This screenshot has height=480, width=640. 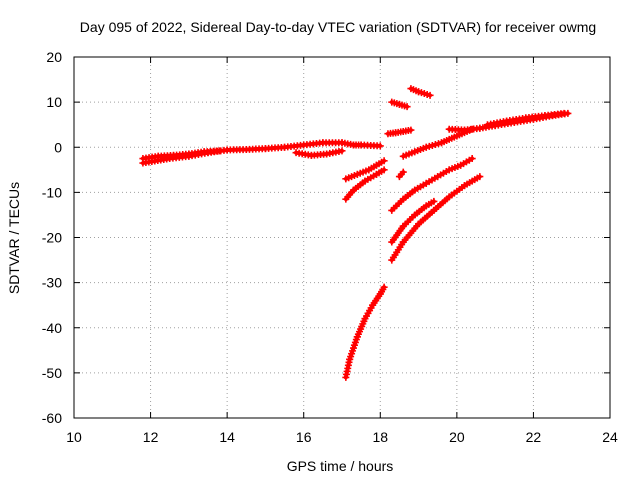 I want to click on y-tick-label: 10, so click(x=54, y=102).